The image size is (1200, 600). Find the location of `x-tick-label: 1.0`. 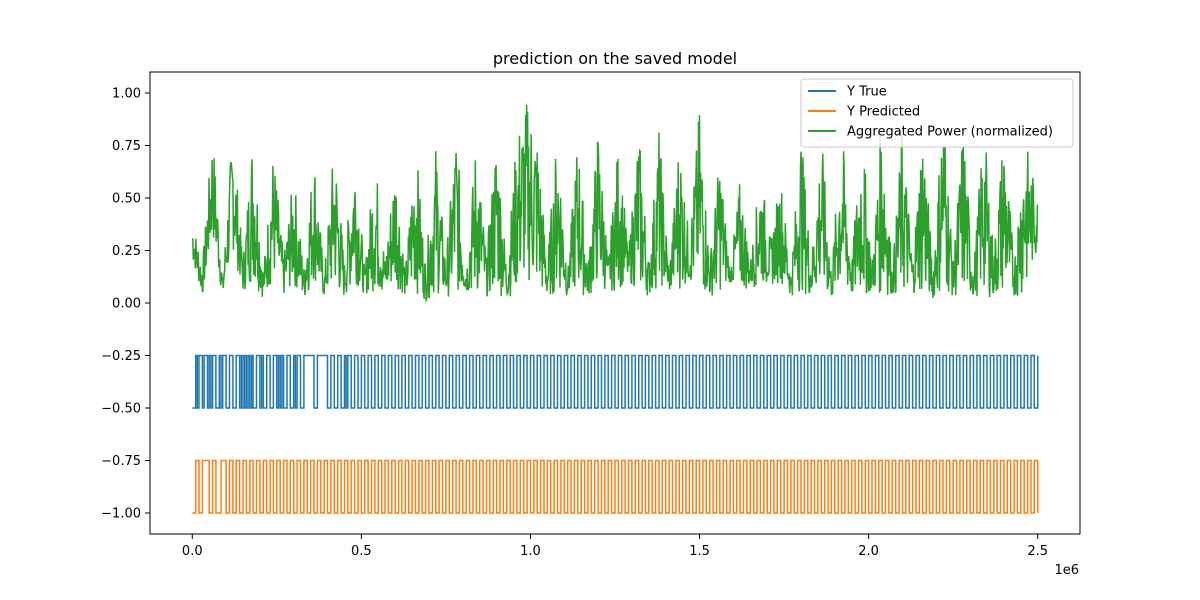

x-tick-label: 1.0 is located at coordinates (530, 551).